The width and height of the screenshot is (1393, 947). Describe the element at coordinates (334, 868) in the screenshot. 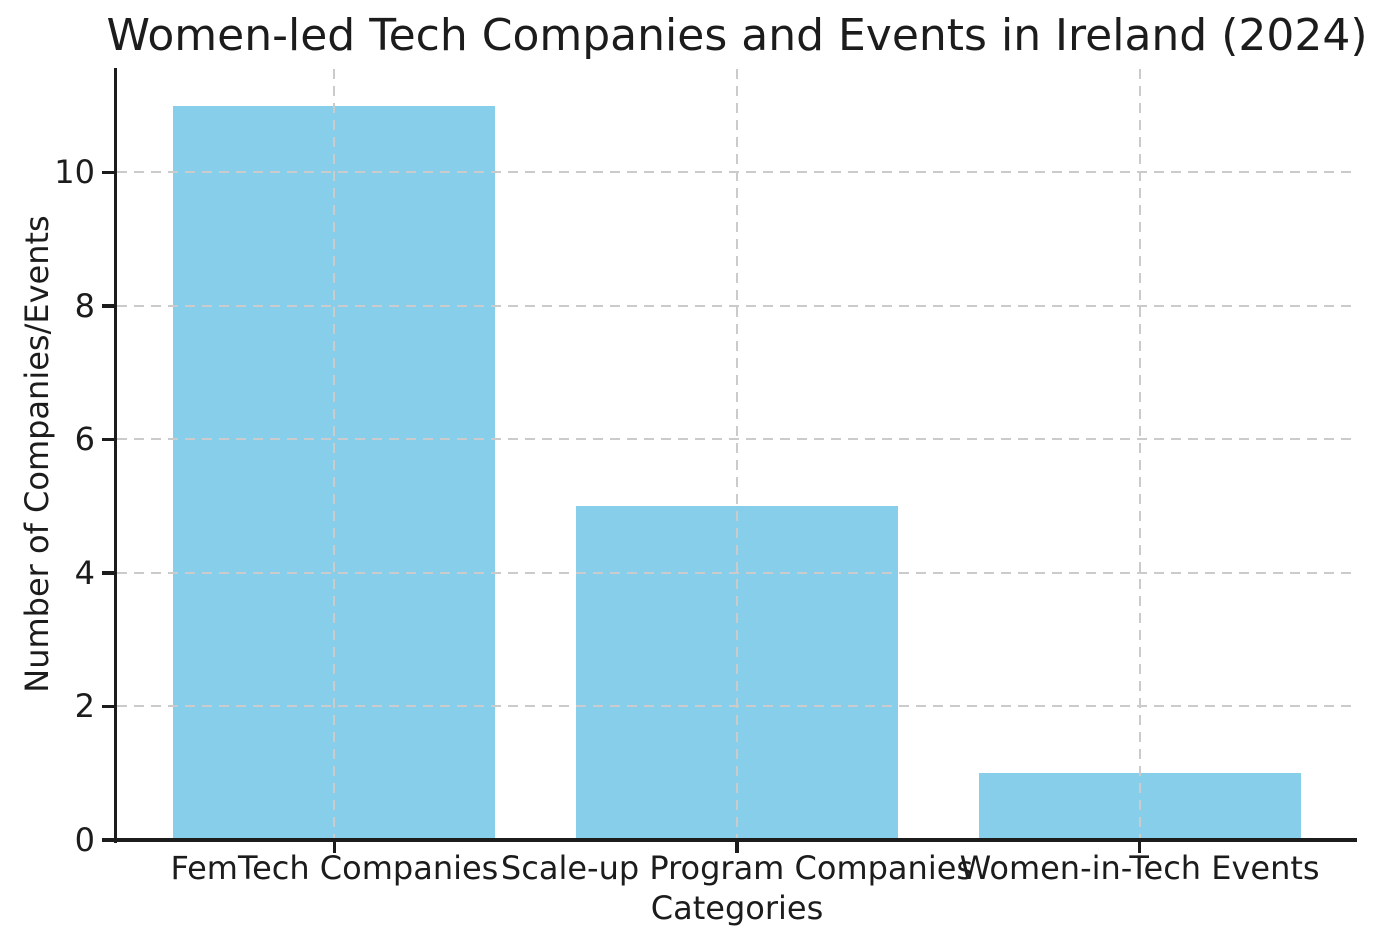

I see `x-tick-label: FemTech Companies` at that location.